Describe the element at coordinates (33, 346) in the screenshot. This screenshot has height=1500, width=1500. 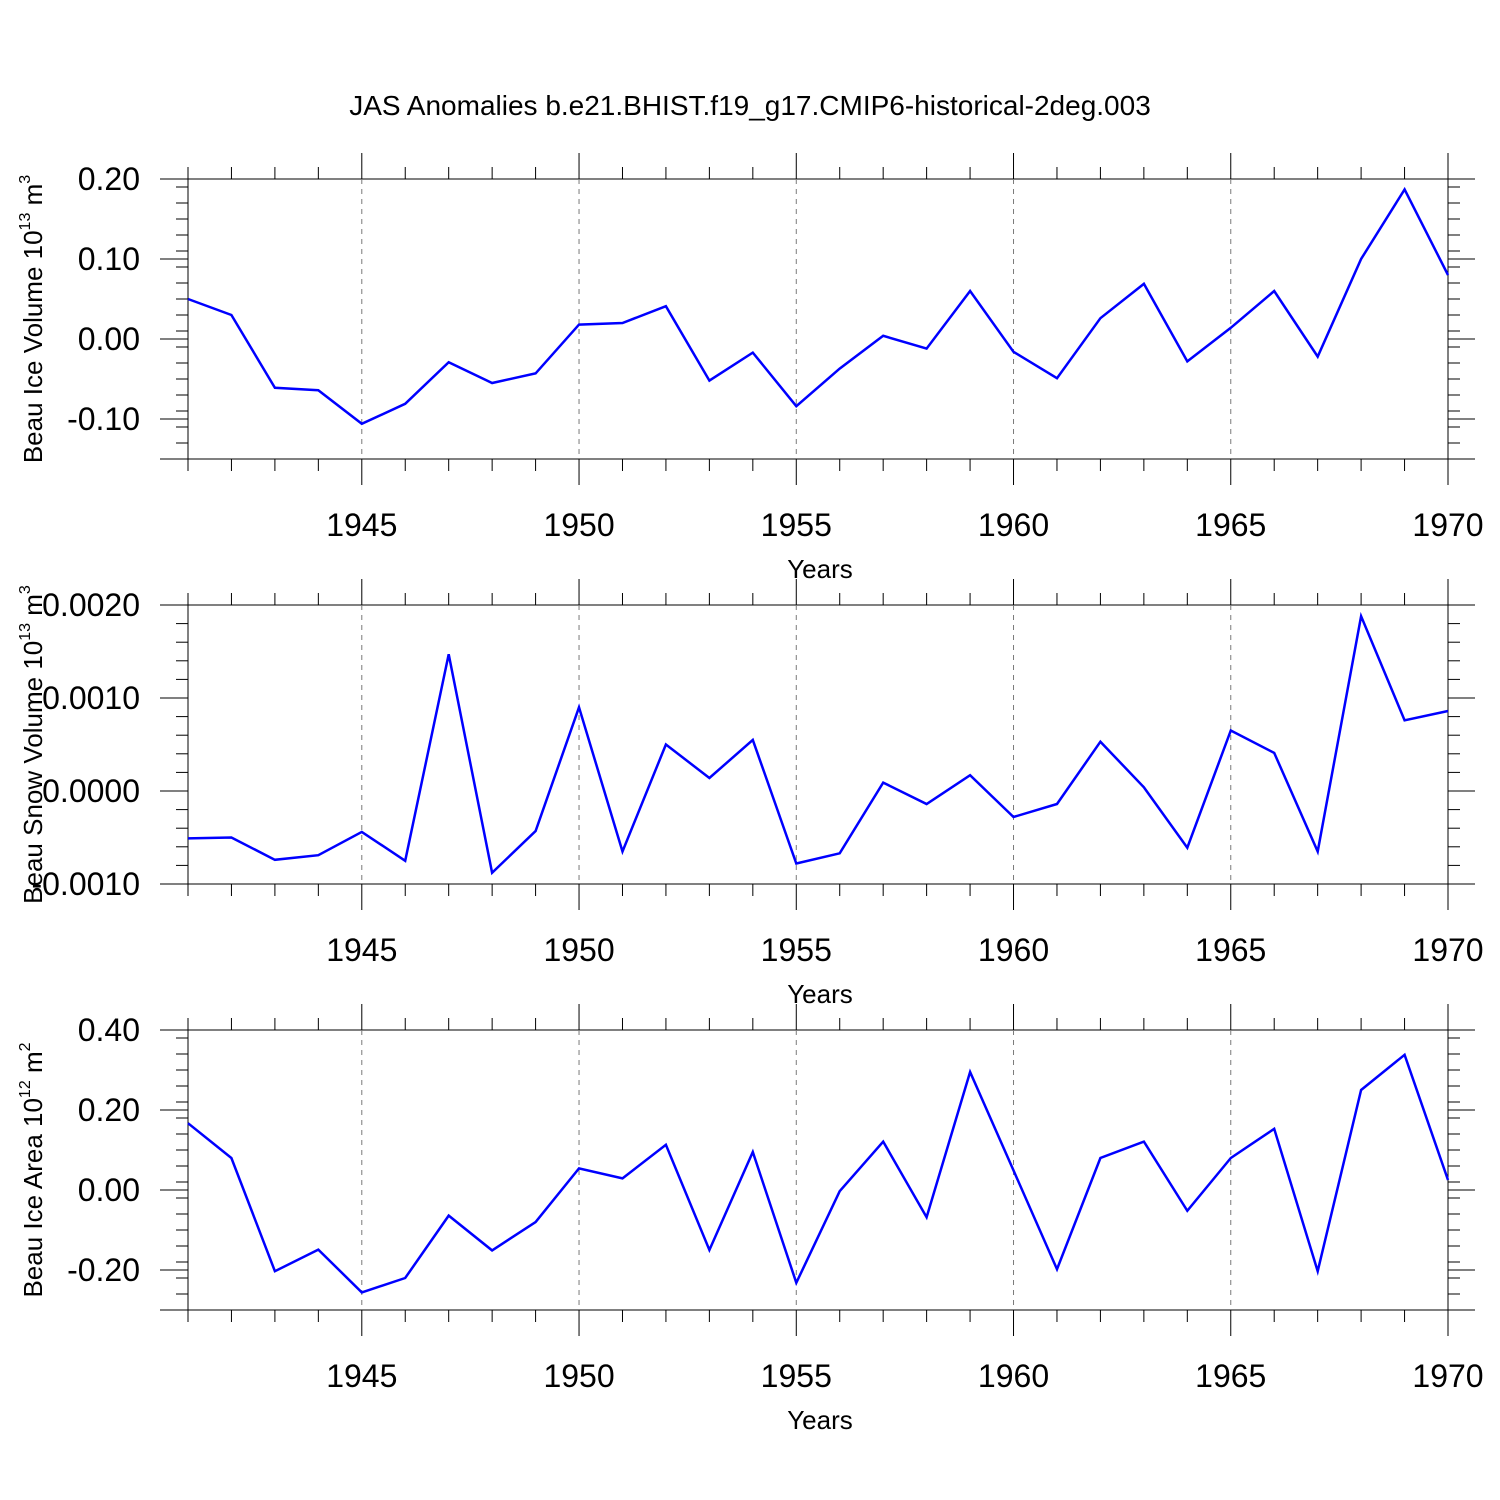
I see `y-axis-title-text: Beau Ice Volume 10` at that location.